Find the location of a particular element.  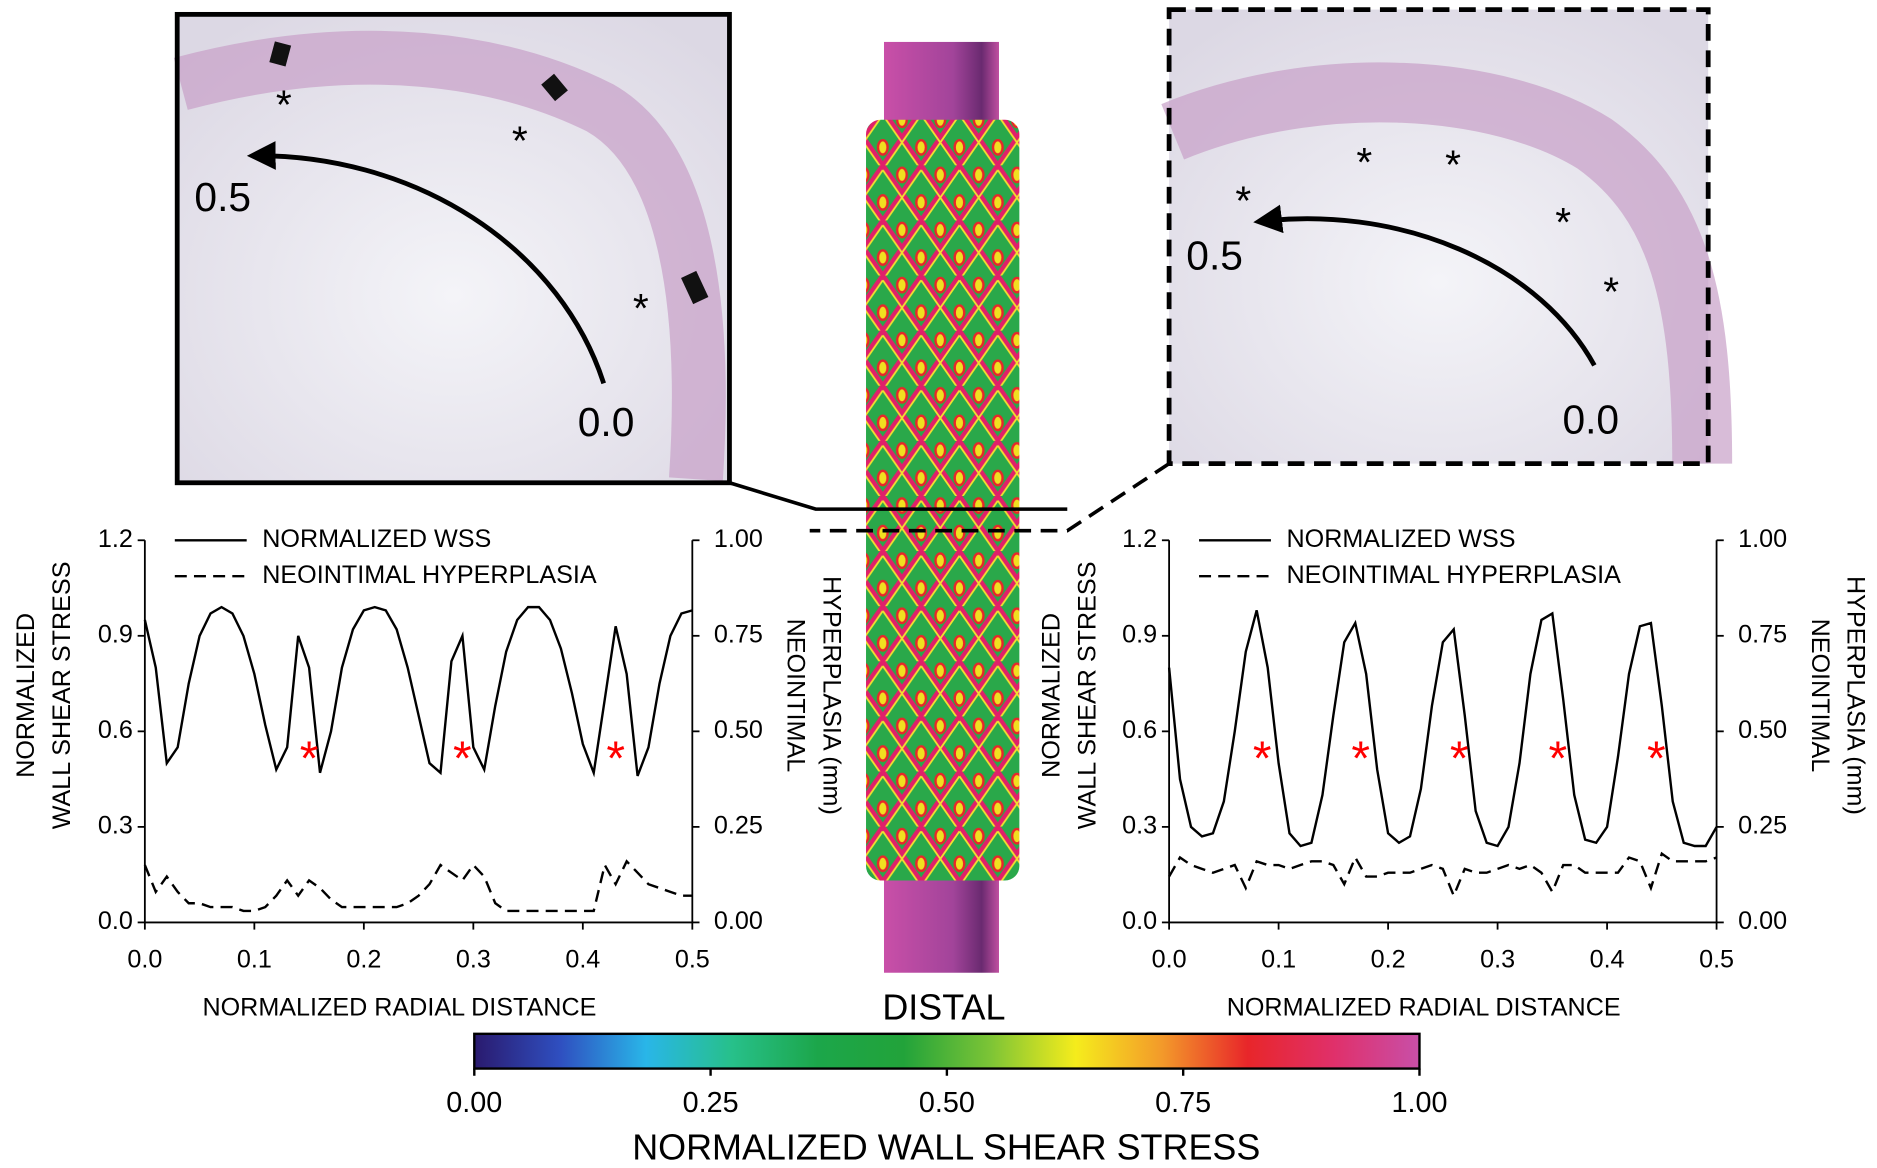

colorbar-tick-label: 1.00 is located at coordinates (1419, 1103).